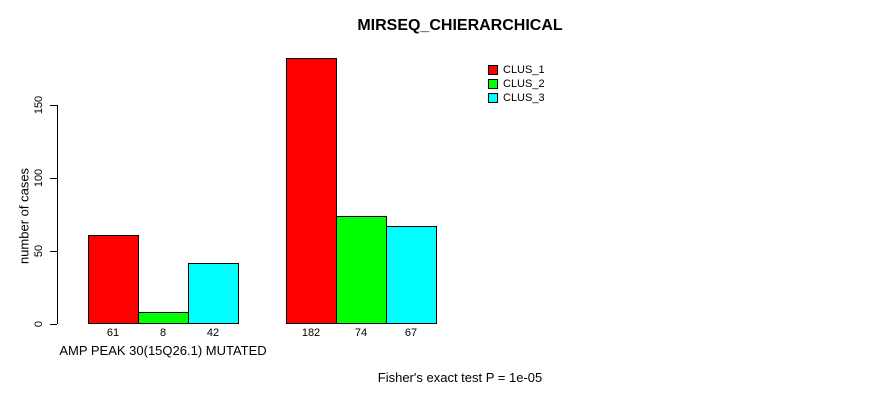 This screenshot has height=400, width=890. Describe the element at coordinates (411, 275) in the screenshot. I see `bar-clus_3-group2` at that location.